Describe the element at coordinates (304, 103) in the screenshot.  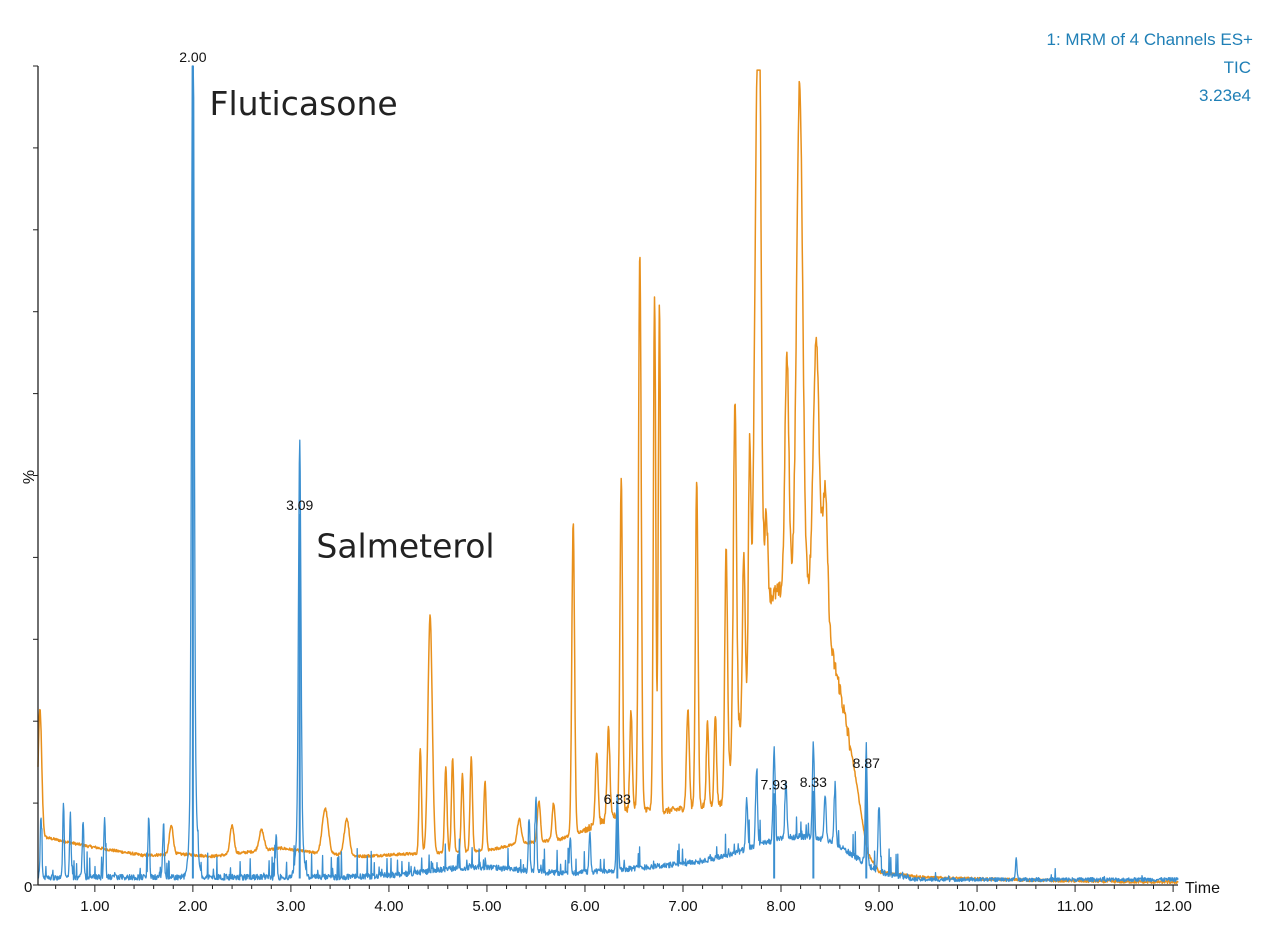
I see `compound-annotation: Fluticasone` at that location.